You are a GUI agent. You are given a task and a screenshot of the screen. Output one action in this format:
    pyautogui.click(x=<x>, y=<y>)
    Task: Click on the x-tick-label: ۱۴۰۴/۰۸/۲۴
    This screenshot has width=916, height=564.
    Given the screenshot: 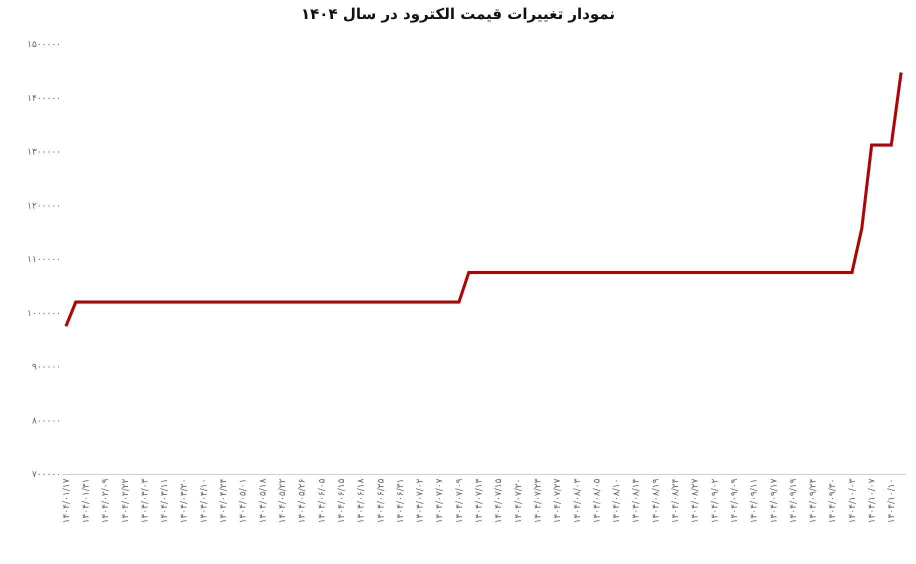 What is the action you would take?
    pyautogui.click(x=676, y=501)
    